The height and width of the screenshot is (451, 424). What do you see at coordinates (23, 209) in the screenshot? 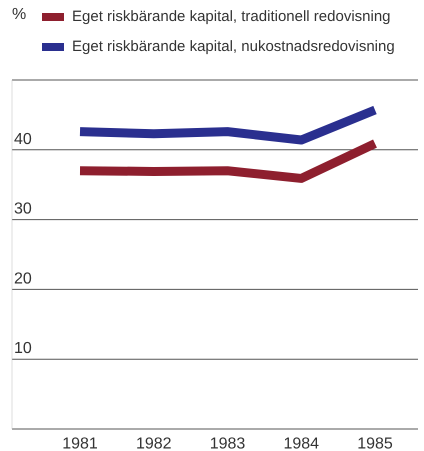
I see `y-tick-label: 30` at bounding box center [23, 209].